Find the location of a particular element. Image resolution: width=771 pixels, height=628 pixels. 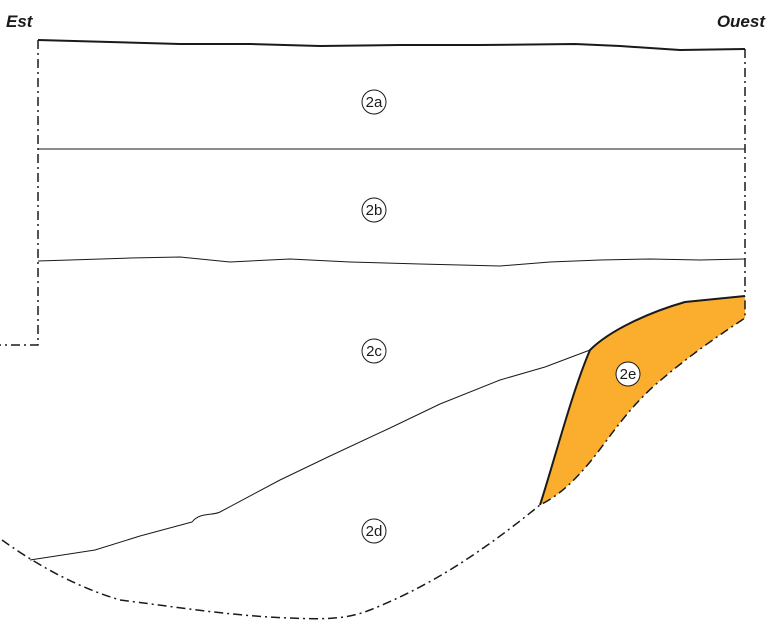

zone-2e-outline is located at coordinates (642, 400).